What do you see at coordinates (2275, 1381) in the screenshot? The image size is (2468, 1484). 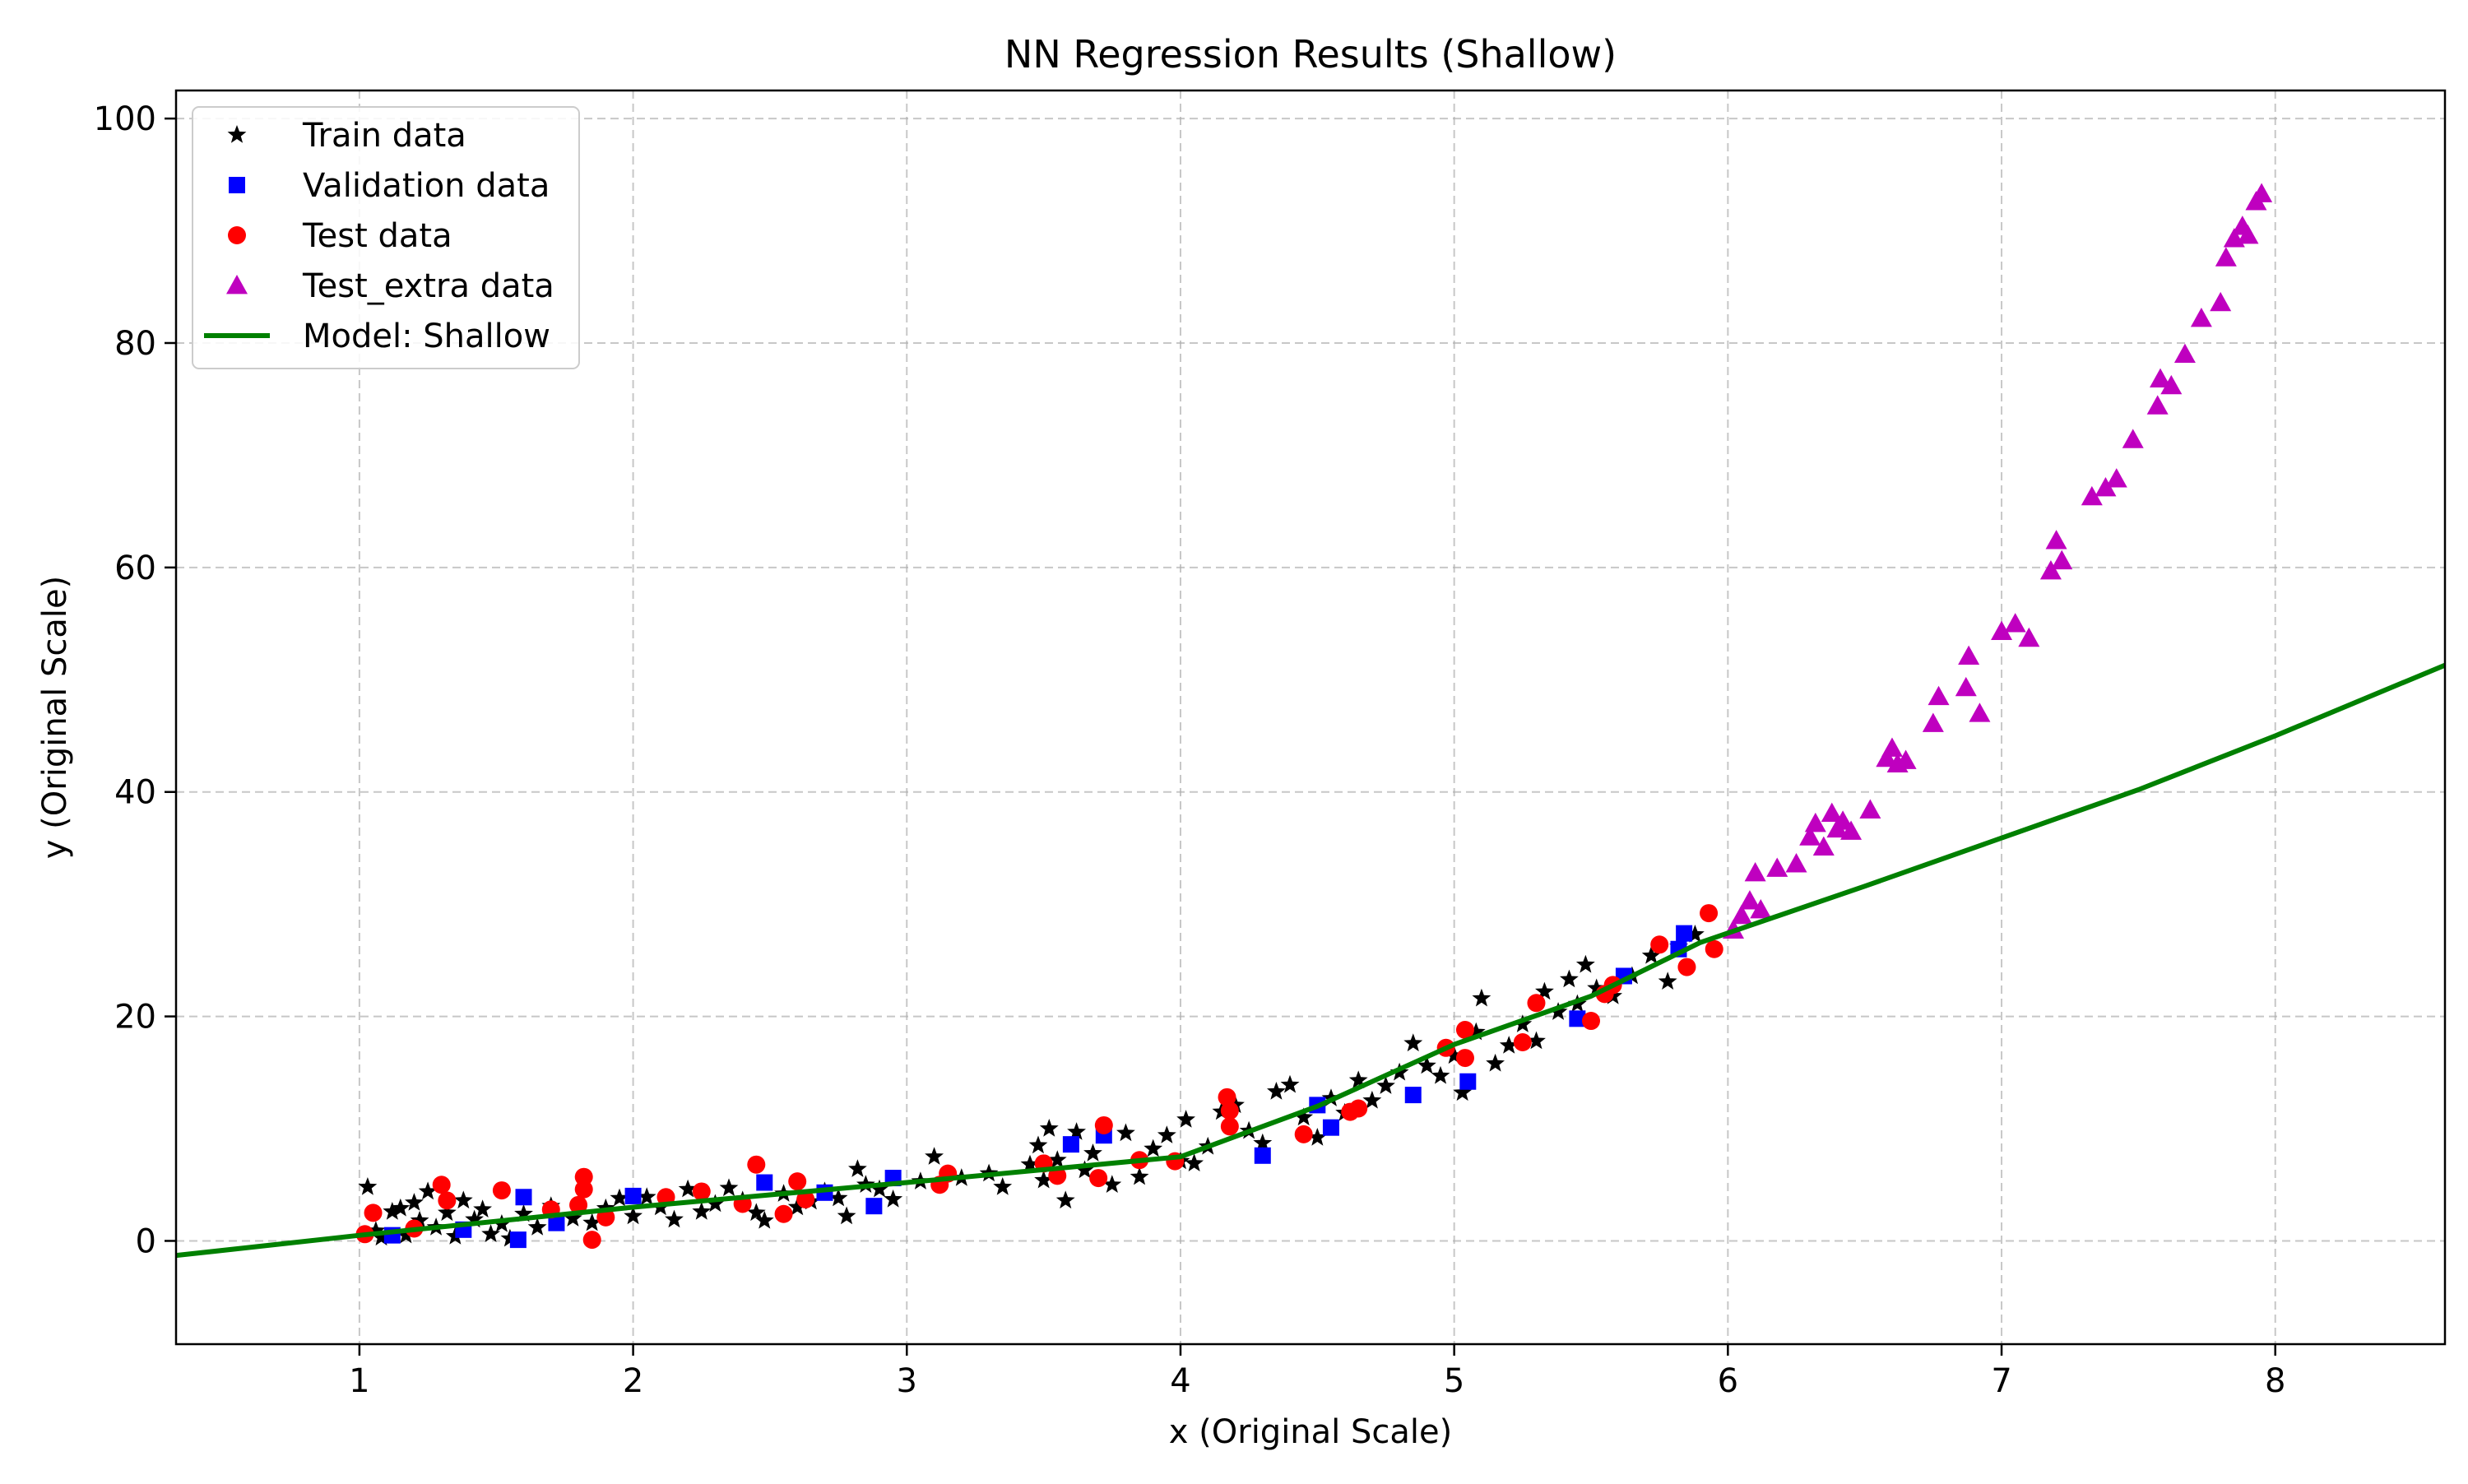 I see `x-tick-label: 8` at bounding box center [2275, 1381].